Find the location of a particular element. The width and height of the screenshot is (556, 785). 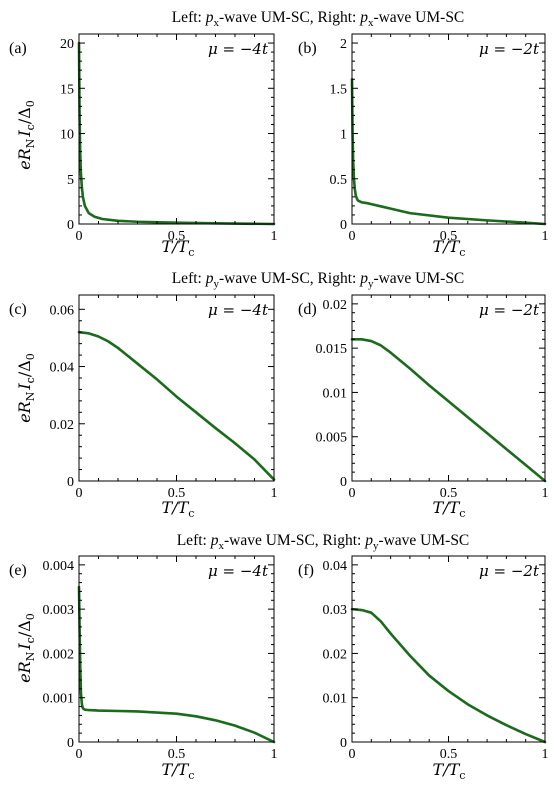

mu-annotation-c: μ = −4t is located at coordinates (238, 310).